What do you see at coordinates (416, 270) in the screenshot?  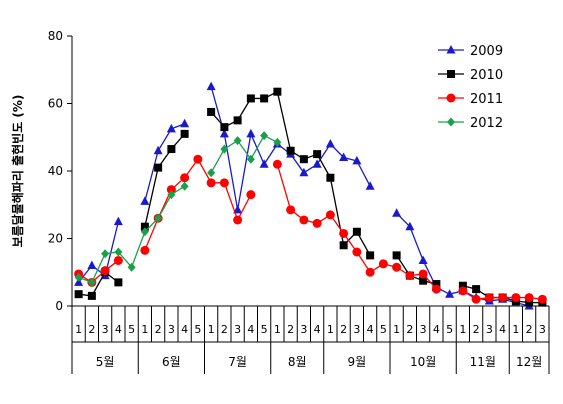 I see `series-line-2010` at bounding box center [416, 270].